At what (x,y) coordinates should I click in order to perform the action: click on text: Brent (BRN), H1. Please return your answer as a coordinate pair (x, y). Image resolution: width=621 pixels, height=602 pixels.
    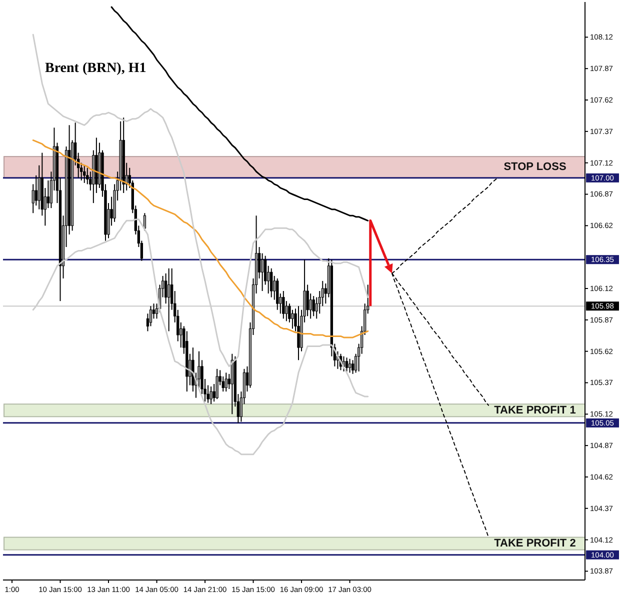
    Looking at the image, I should click on (95, 68).